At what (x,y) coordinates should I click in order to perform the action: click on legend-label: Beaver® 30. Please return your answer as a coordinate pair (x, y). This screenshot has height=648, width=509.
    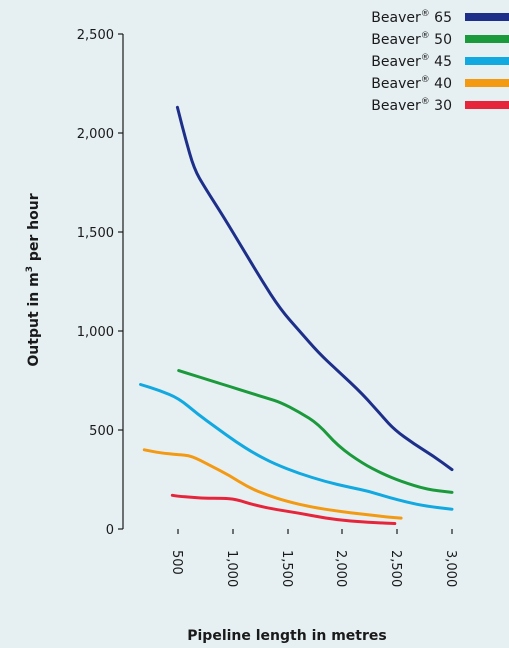
    Looking at the image, I should click on (411, 105).